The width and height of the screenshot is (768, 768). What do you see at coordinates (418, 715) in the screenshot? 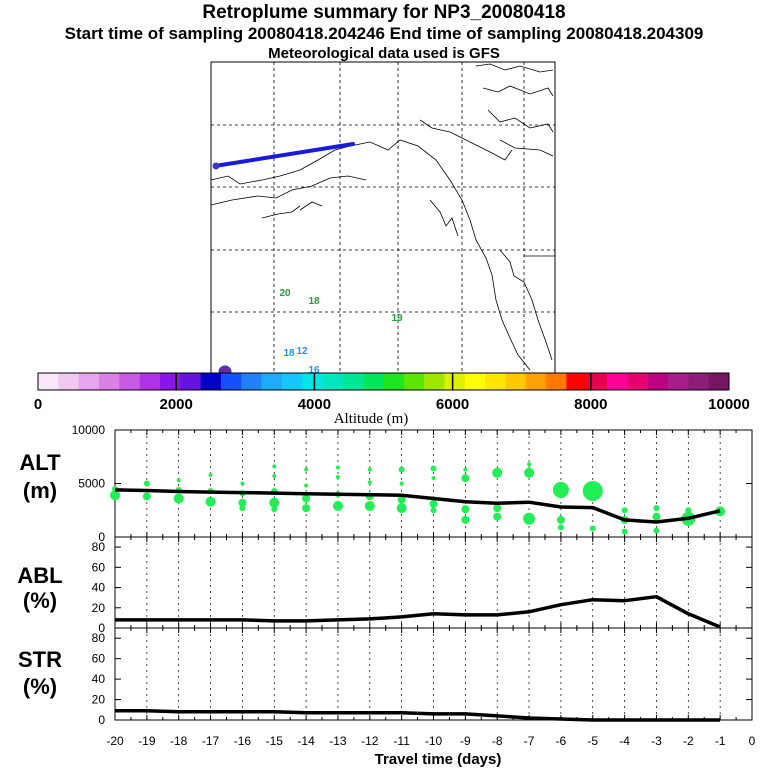
I see `str-series-line` at bounding box center [418, 715].